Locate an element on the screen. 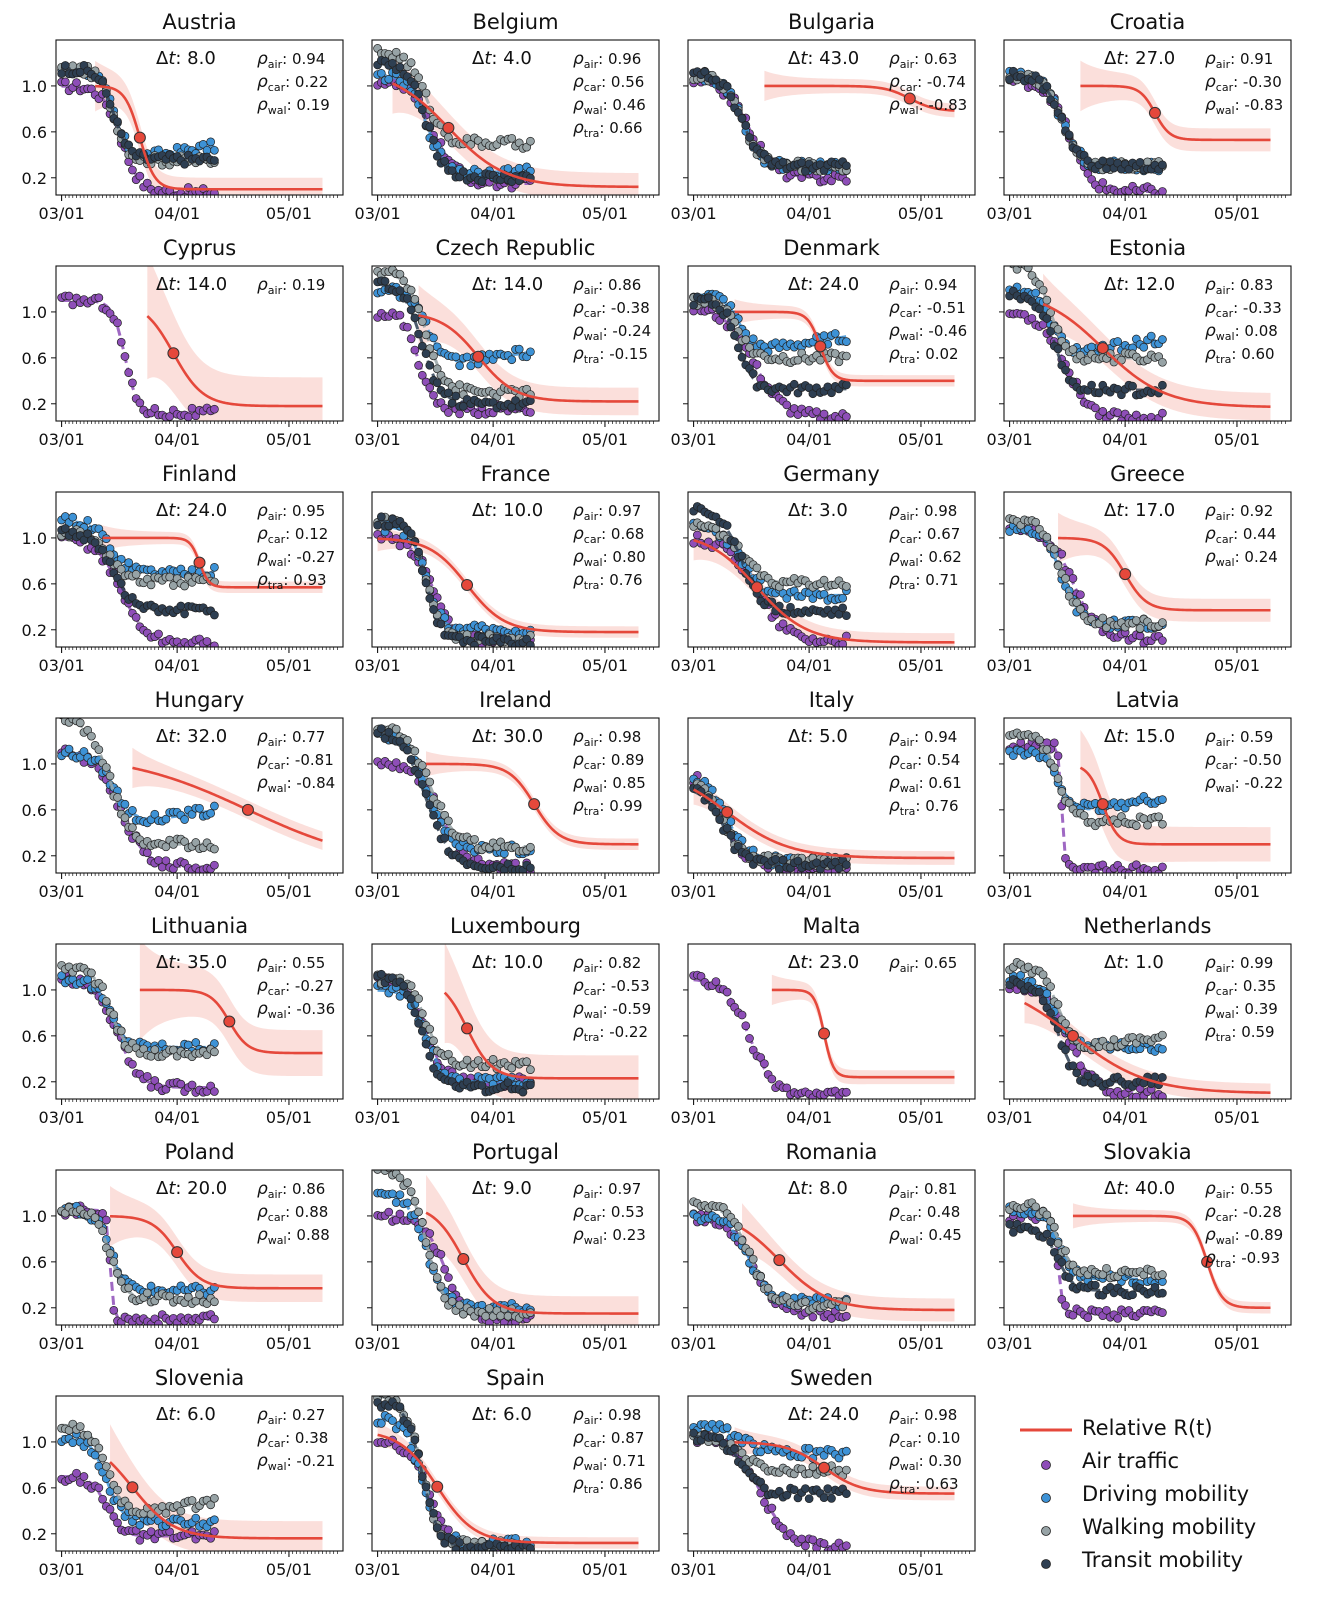  panel-title: Bulgaria is located at coordinates (831, 22).